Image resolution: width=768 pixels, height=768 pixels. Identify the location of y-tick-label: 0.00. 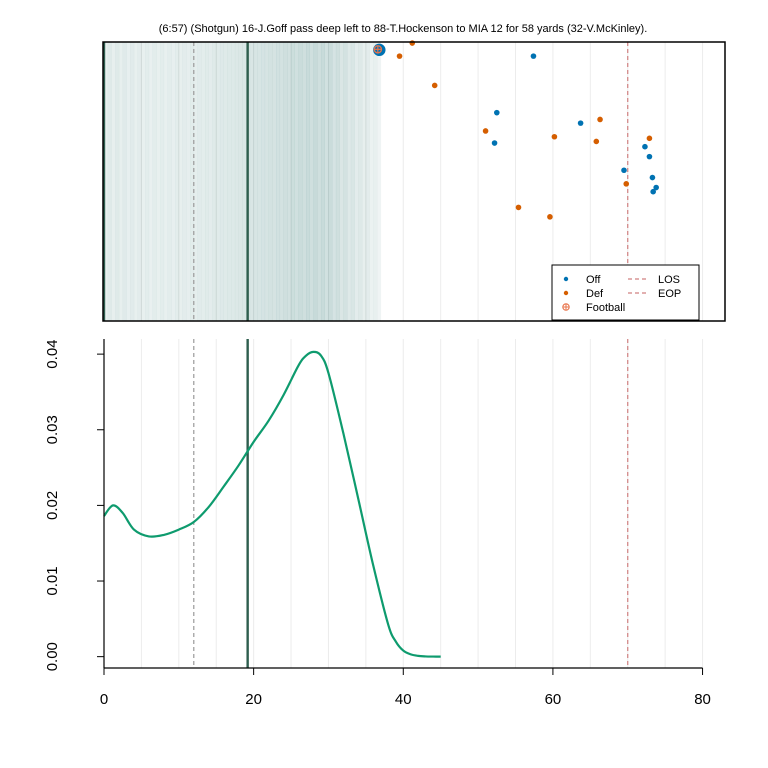
(52, 656).